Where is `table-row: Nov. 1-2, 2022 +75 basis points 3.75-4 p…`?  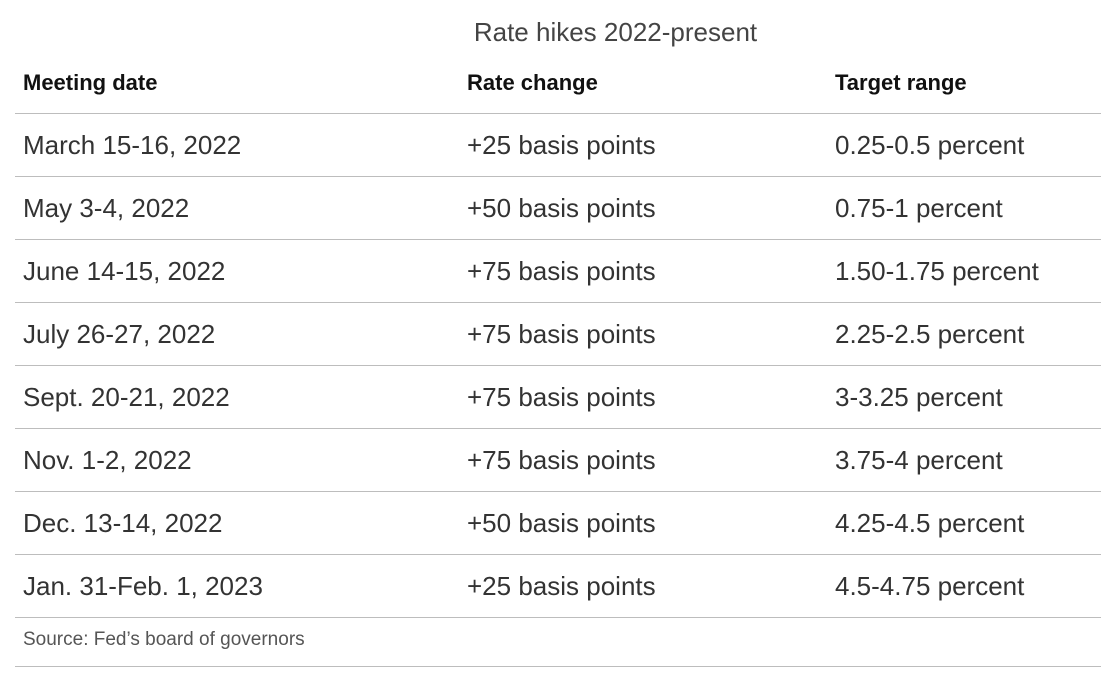 table-row: Nov. 1-2, 2022 +75 basis points 3.75-4 p… is located at coordinates (558, 460).